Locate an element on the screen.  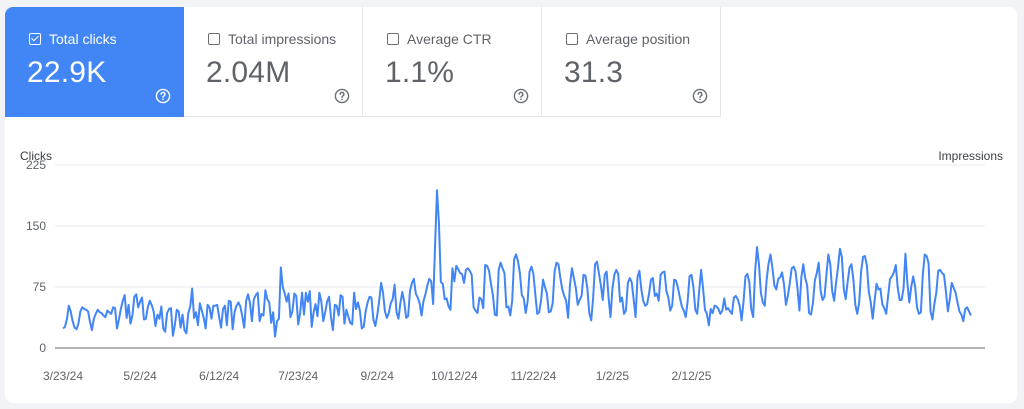
x-tick-label: 9/2/24 is located at coordinates (378, 376).